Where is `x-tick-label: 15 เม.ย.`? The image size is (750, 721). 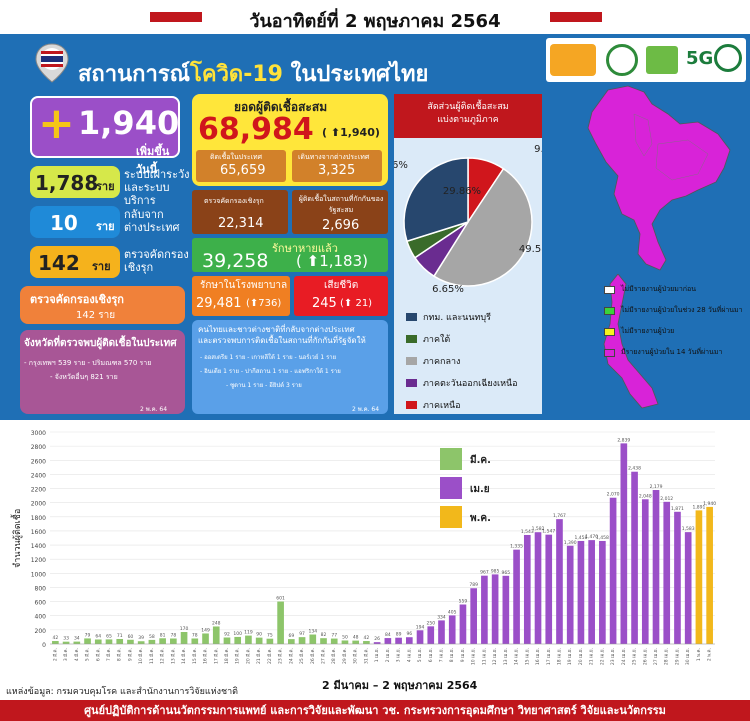
x-tick-label: 15 เม.ย. is located at coordinates (527, 656).